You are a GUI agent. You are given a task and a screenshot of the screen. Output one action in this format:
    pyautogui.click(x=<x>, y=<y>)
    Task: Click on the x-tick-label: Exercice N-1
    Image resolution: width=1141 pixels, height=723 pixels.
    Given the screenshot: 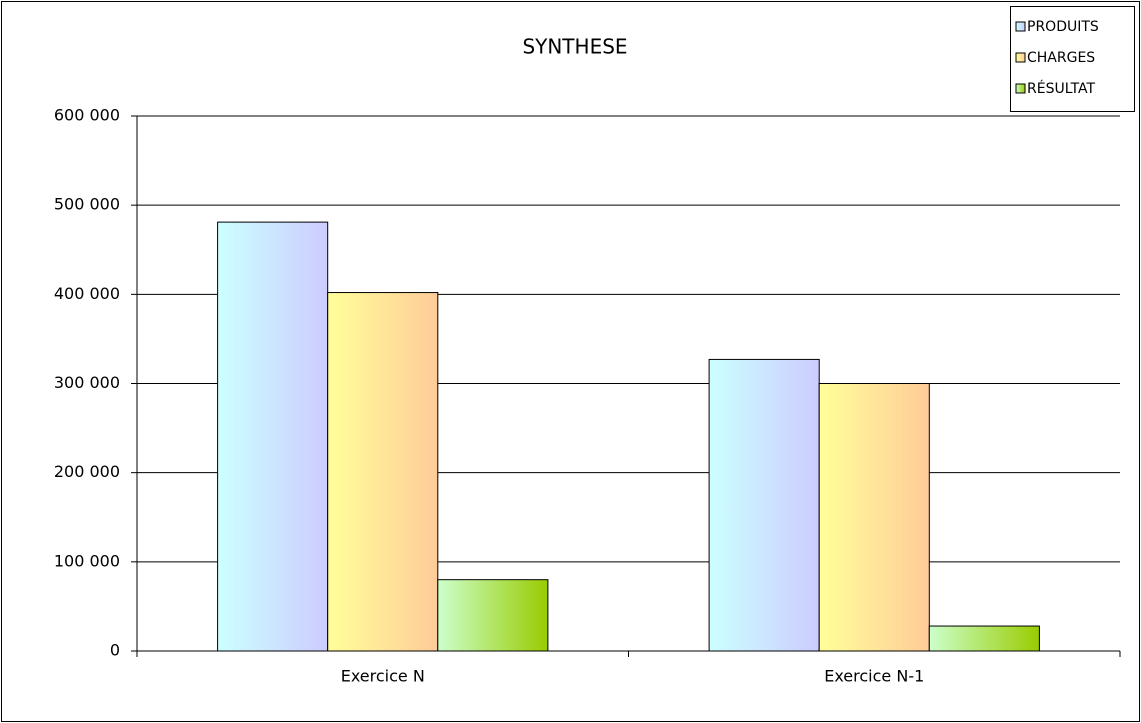 What is the action you would take?
    pyautogui.click(x=874, y=676)
    